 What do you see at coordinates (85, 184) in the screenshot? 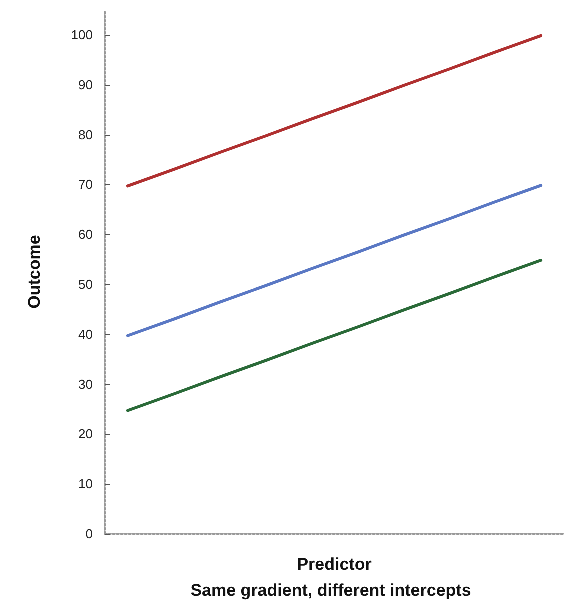
I see `y-tick-label: 70` at bounding box center [85, 184].